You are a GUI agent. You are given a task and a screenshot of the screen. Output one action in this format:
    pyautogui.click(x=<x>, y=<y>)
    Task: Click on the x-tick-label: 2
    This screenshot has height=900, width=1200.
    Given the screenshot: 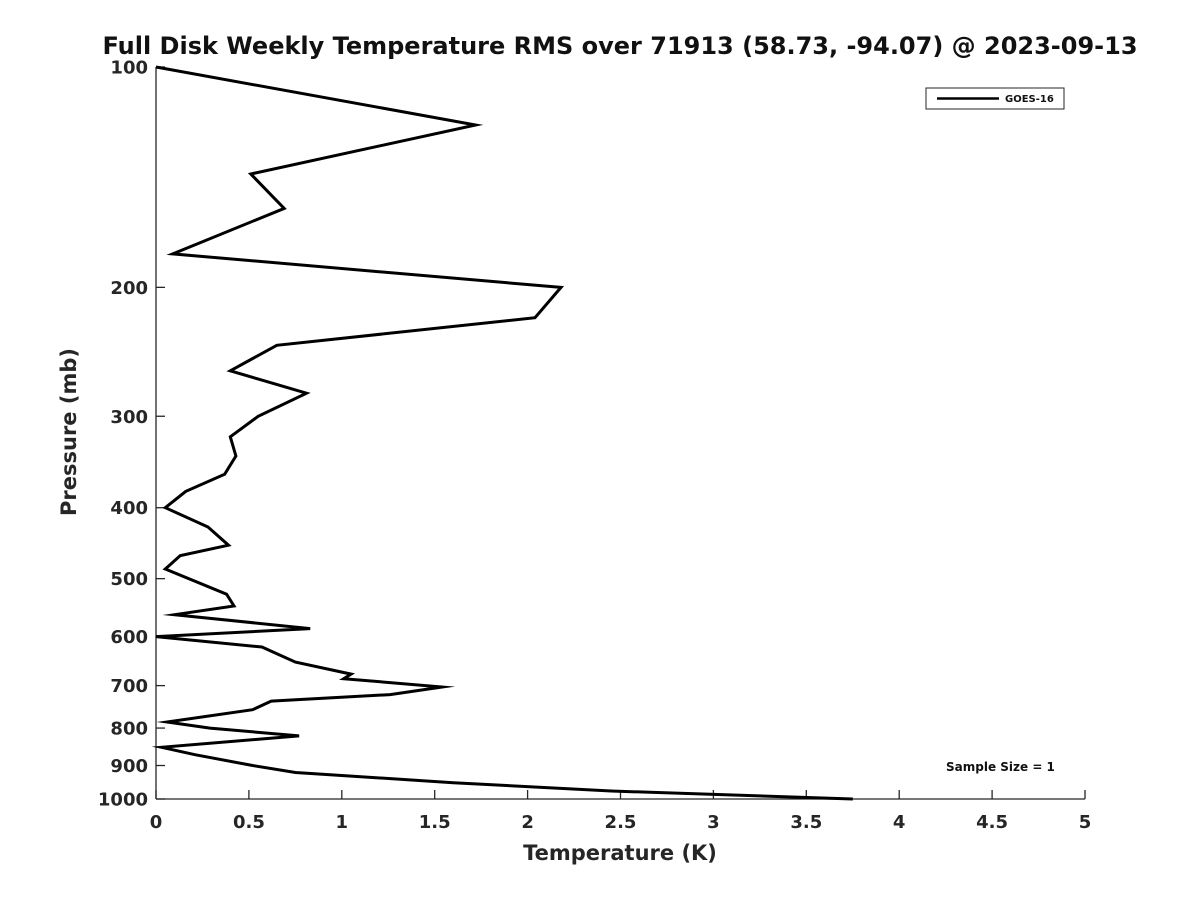 What is the action you would take?
    pyautogui.click(x=527, y=822)
    